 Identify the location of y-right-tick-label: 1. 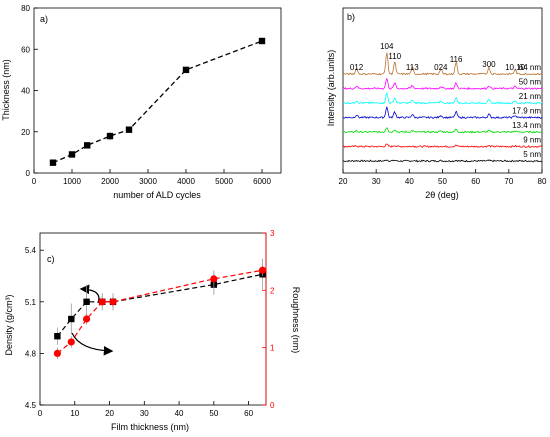
(272, 348).